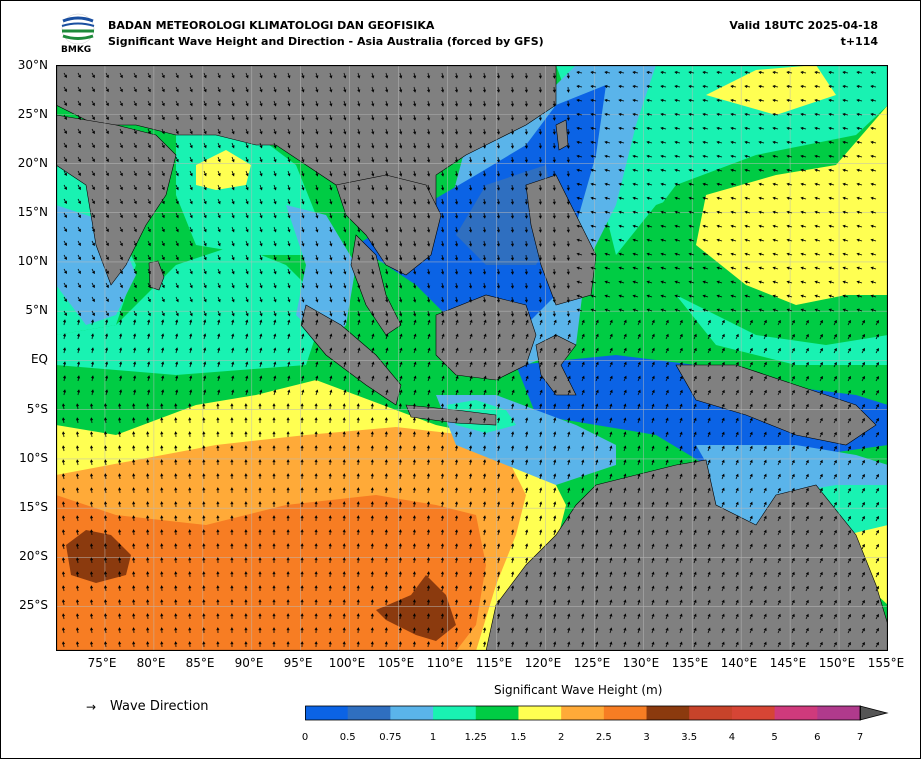  Describe the element at coordinates (33, 507) in the screenshot. I see `lat-label-15s: 15°S` at that location.